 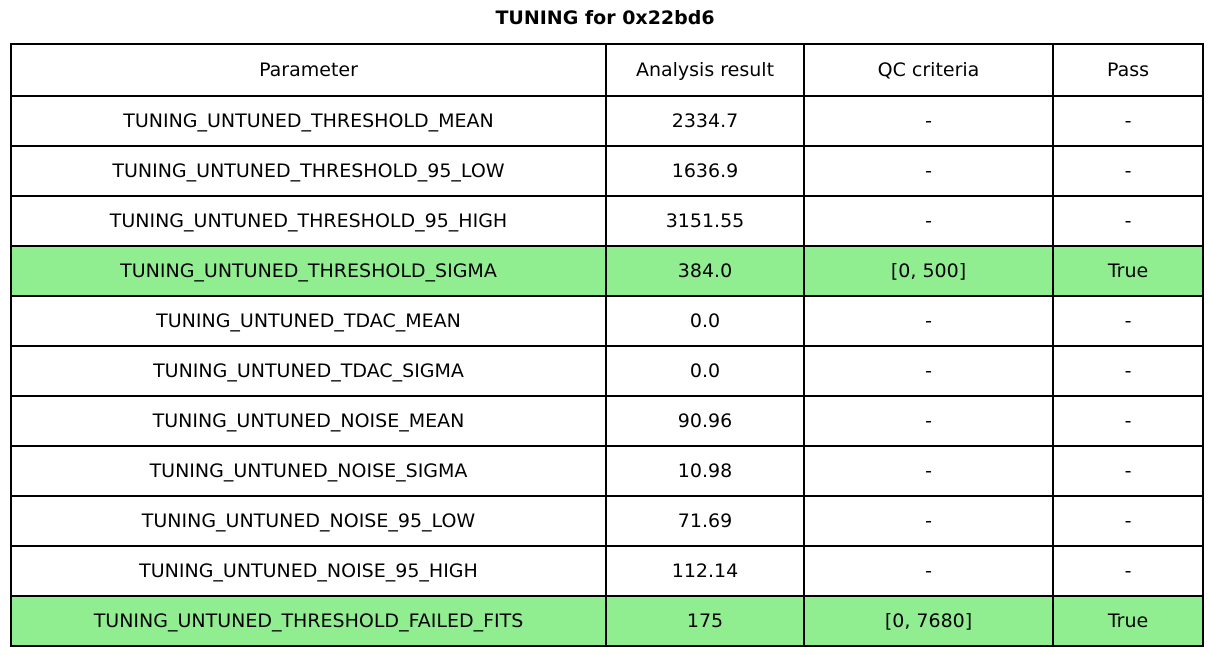 What do you see at coordinates (308, 271) in the screenshot?
I see `cell-parameter: TUNING_UNTUNED_THRESHOLD_SIGMA` at bounding box center [308, 271].